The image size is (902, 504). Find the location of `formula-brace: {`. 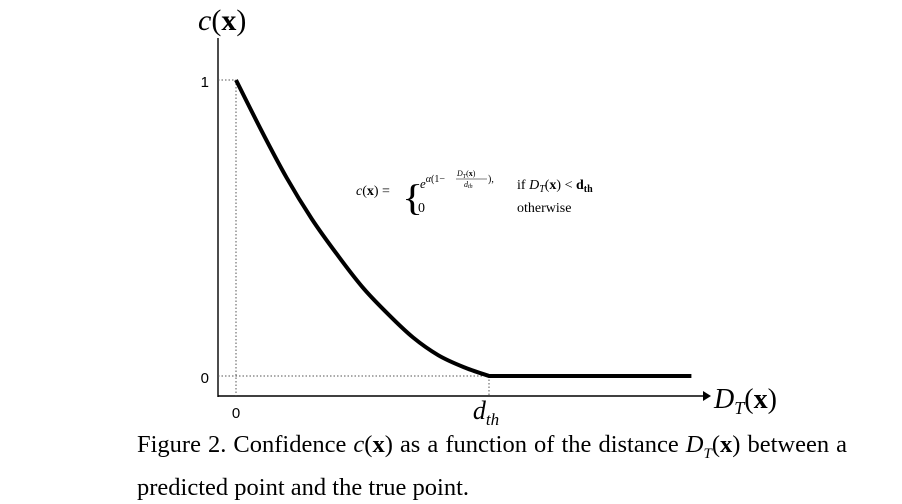

formula-brace: { is located at coordinates (412, 197).